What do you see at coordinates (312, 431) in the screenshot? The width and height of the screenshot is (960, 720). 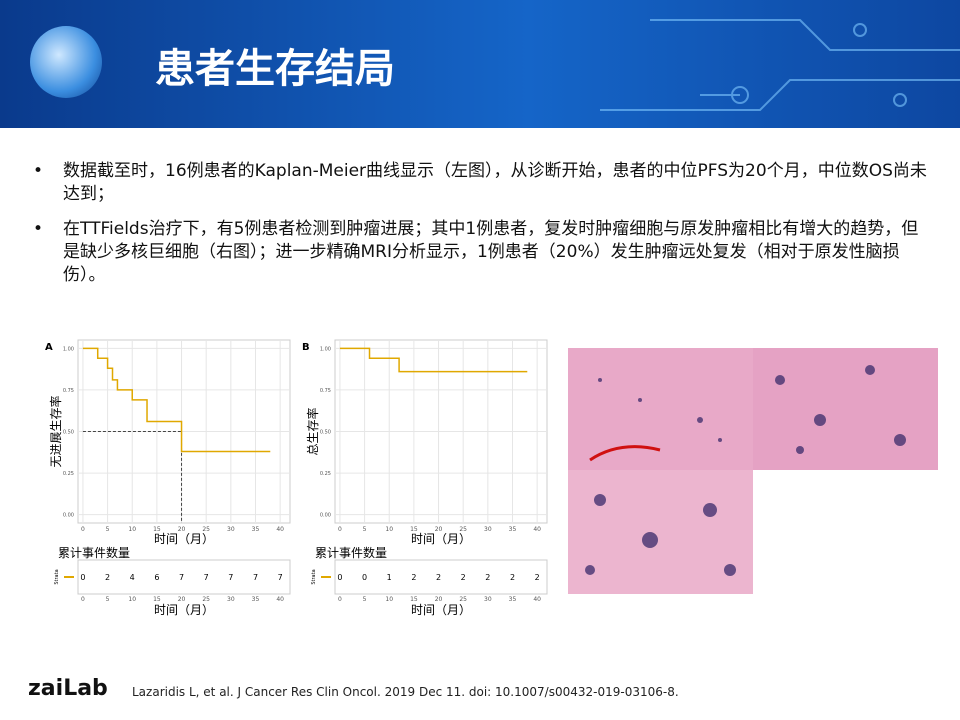 I see `y-axis-label: 总生存率` at bounding box center [312, 431].